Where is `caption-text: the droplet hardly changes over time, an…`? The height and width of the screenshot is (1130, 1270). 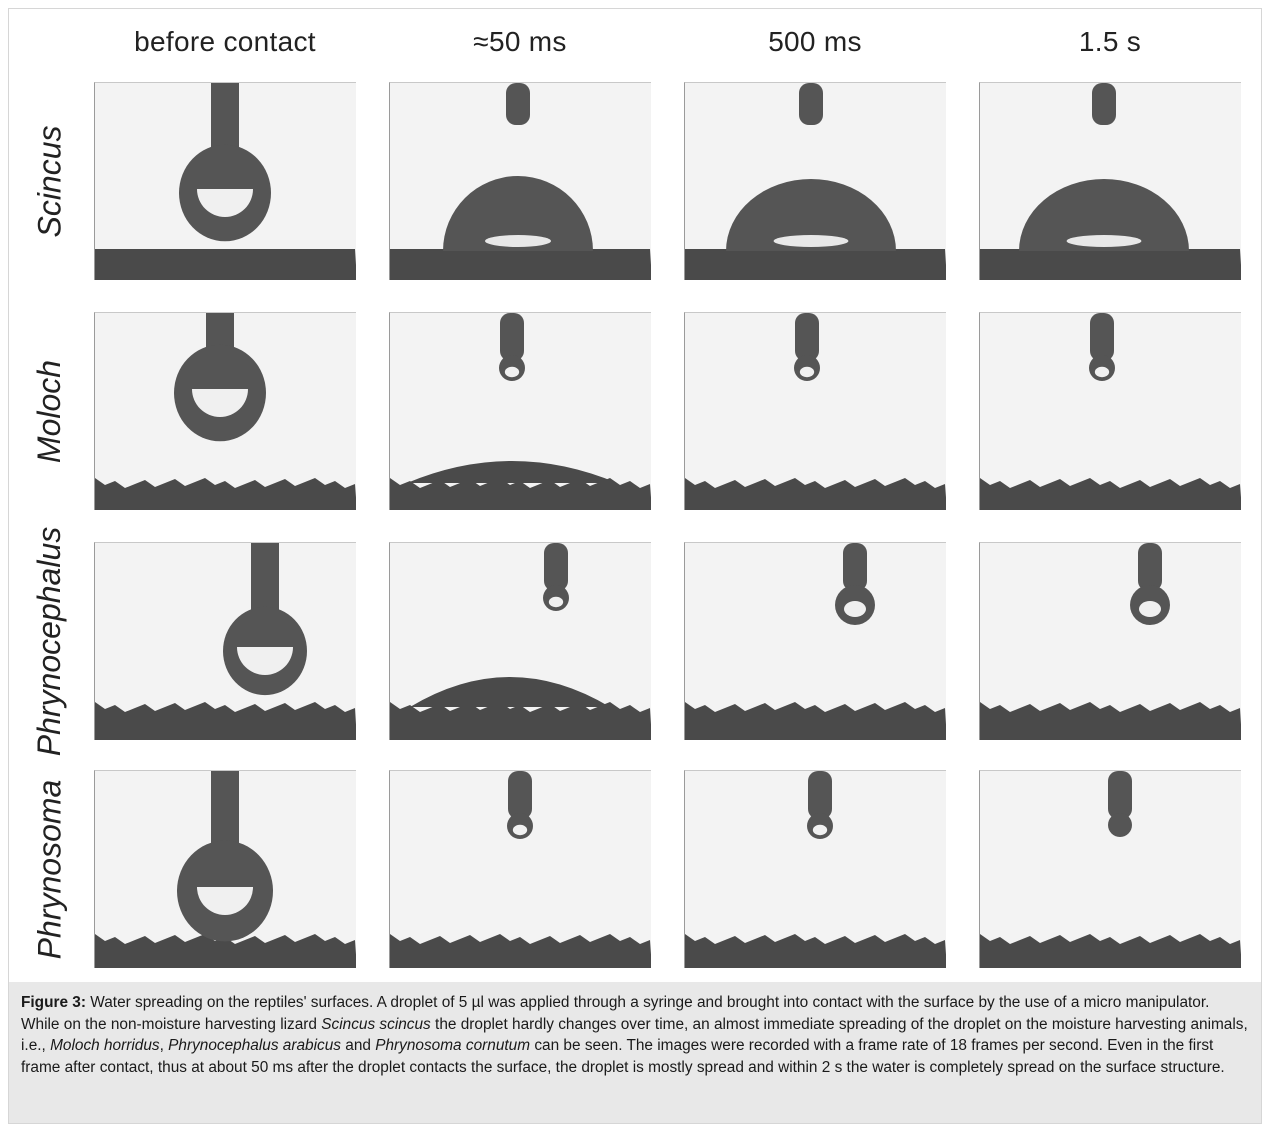
caption-text: the droplet hardly changes over time, an… is located at coordinates (634, 1035).